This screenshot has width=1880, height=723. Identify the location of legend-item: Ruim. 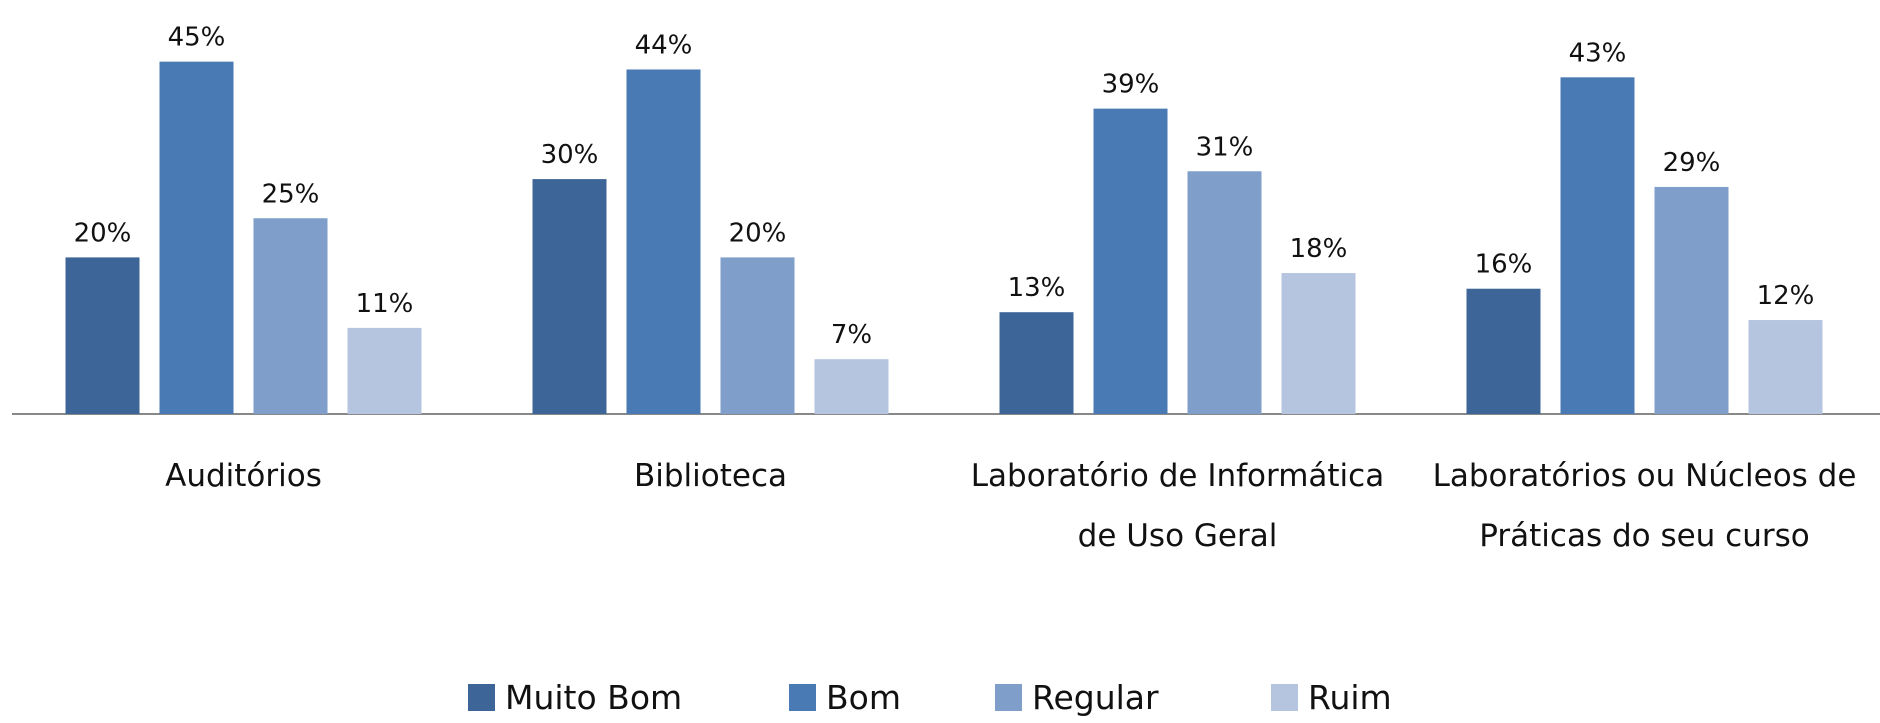
(1331, 697).